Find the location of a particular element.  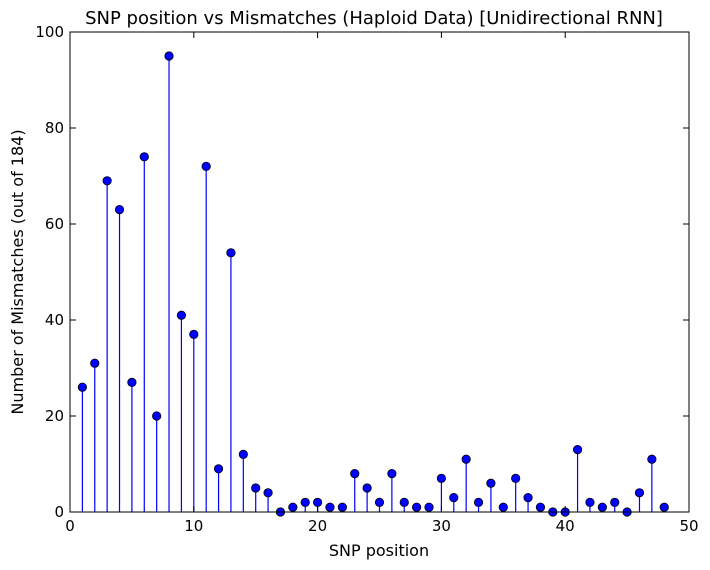

x-tick-label: 20 is located at coordinates (317, 526).